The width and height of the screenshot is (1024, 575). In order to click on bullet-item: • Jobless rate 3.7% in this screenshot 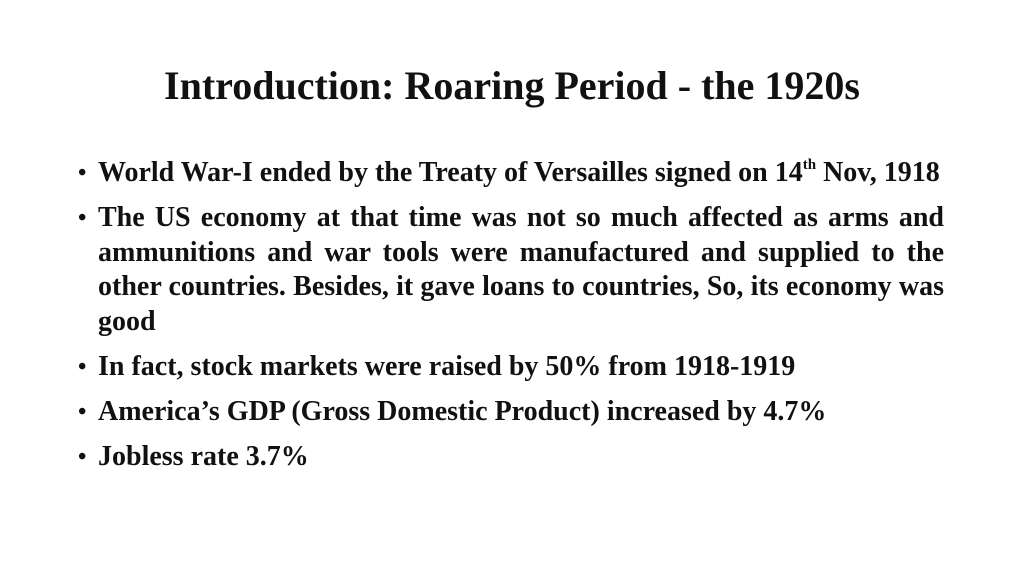, I will do `click(511, 457)`.